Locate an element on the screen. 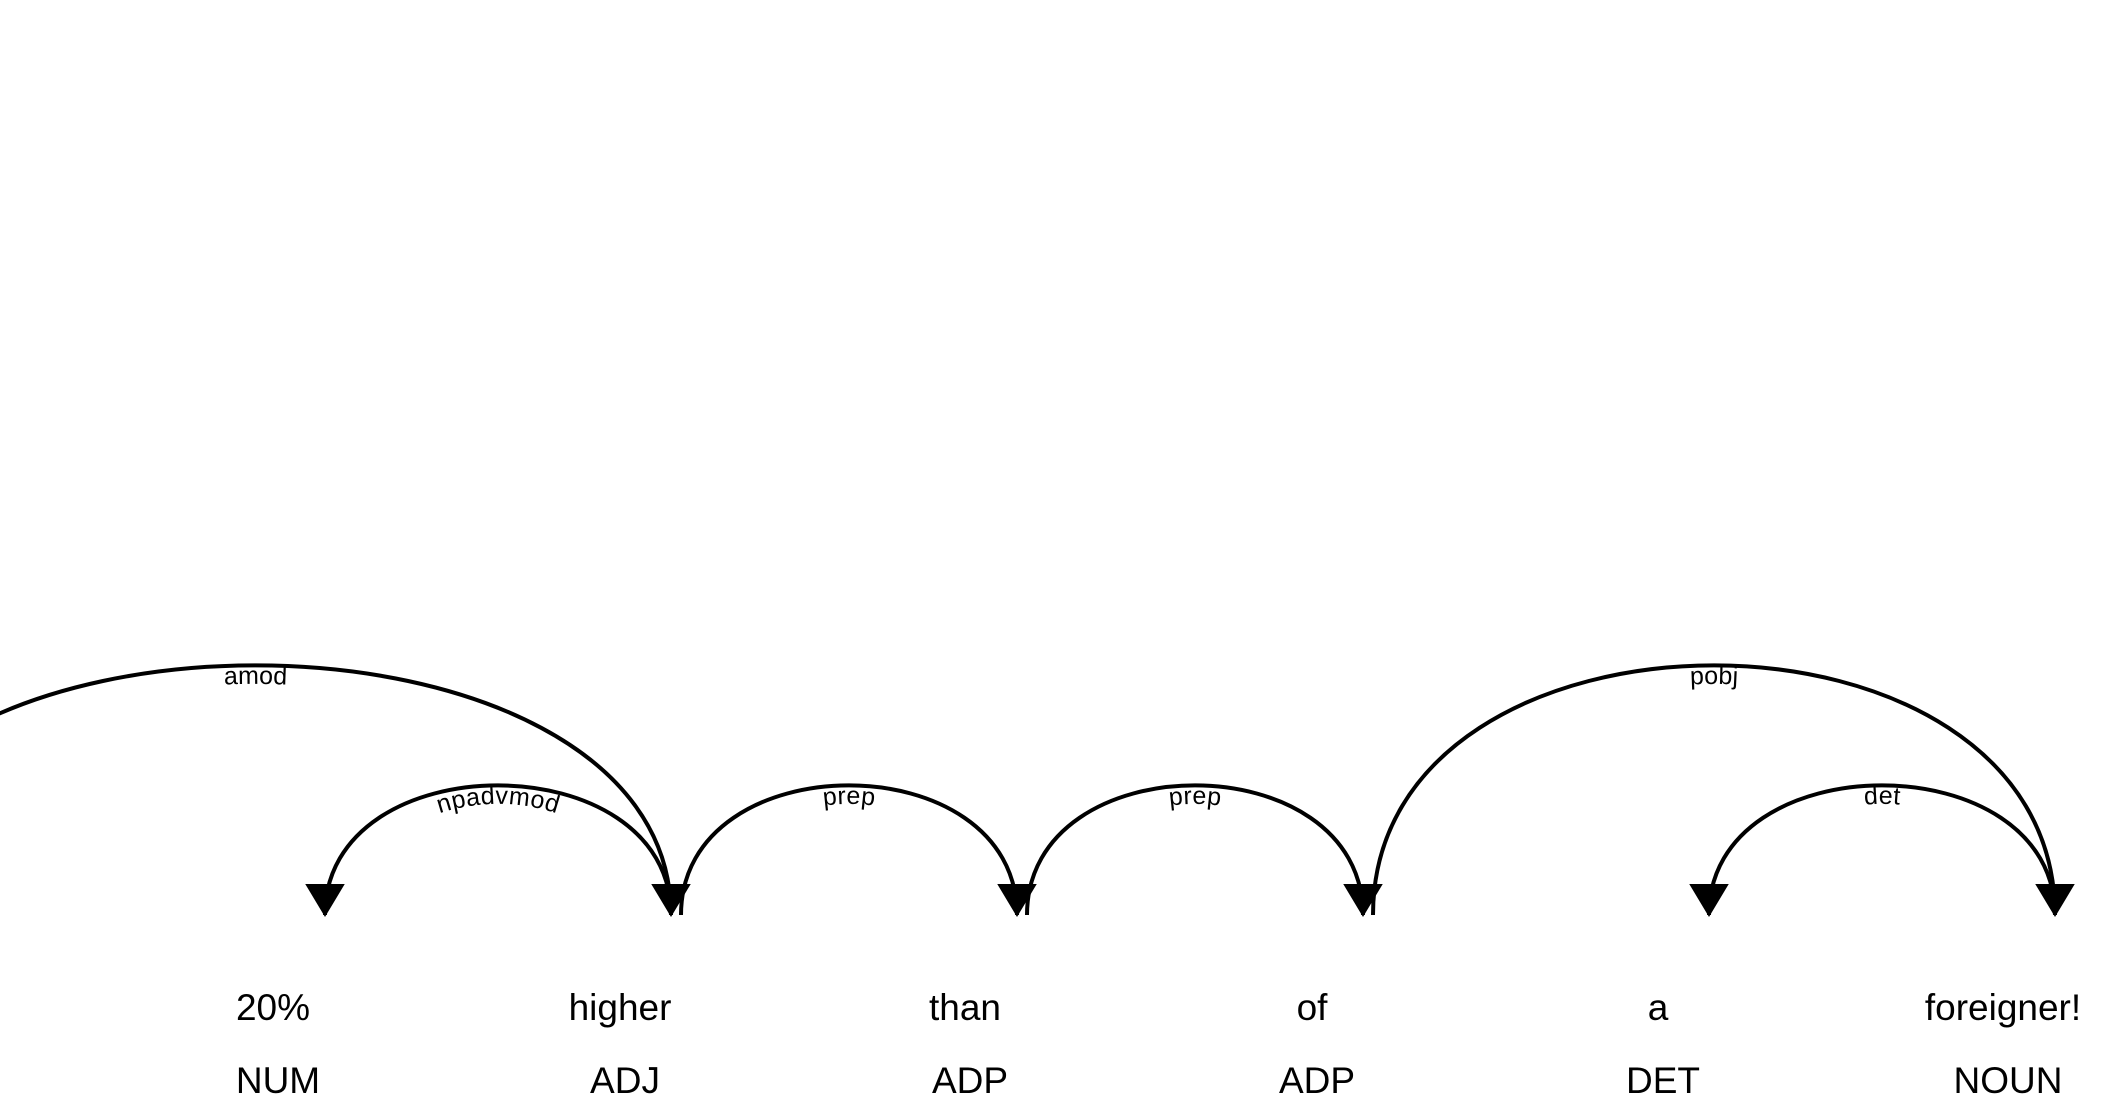  arc-label-text-5: det is located at coordinates (1882, 796).